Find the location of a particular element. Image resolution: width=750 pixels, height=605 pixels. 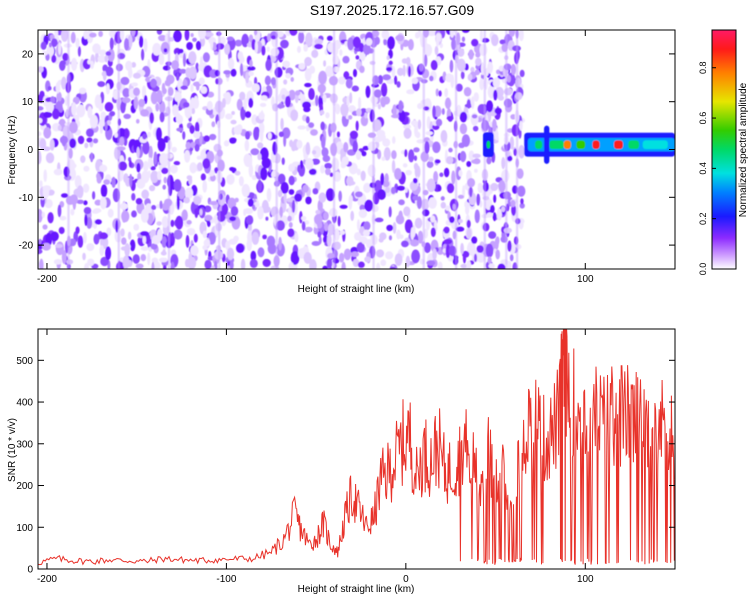

colorbar-tick-label: 0.8 is located at coordinates (703, 67).